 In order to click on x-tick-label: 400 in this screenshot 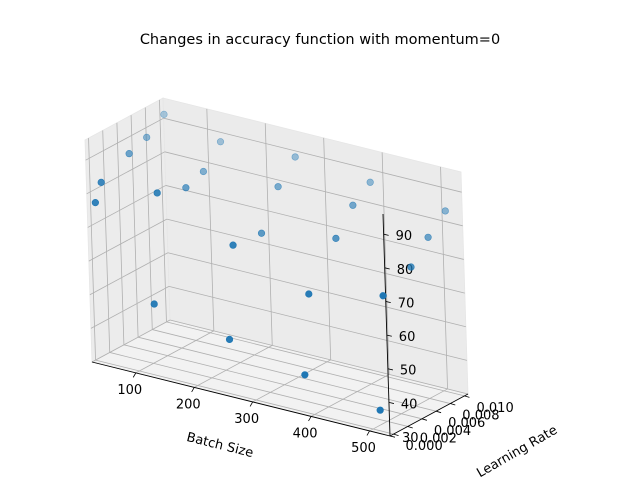, I will do `click(305, 433)`.